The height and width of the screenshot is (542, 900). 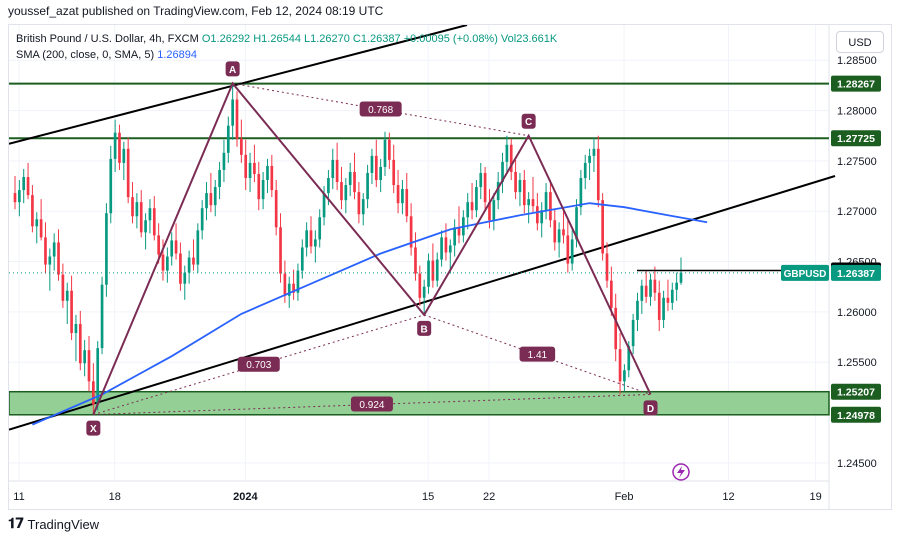 I want to click on x-tick-label: 12, so click(x=728, y=497).